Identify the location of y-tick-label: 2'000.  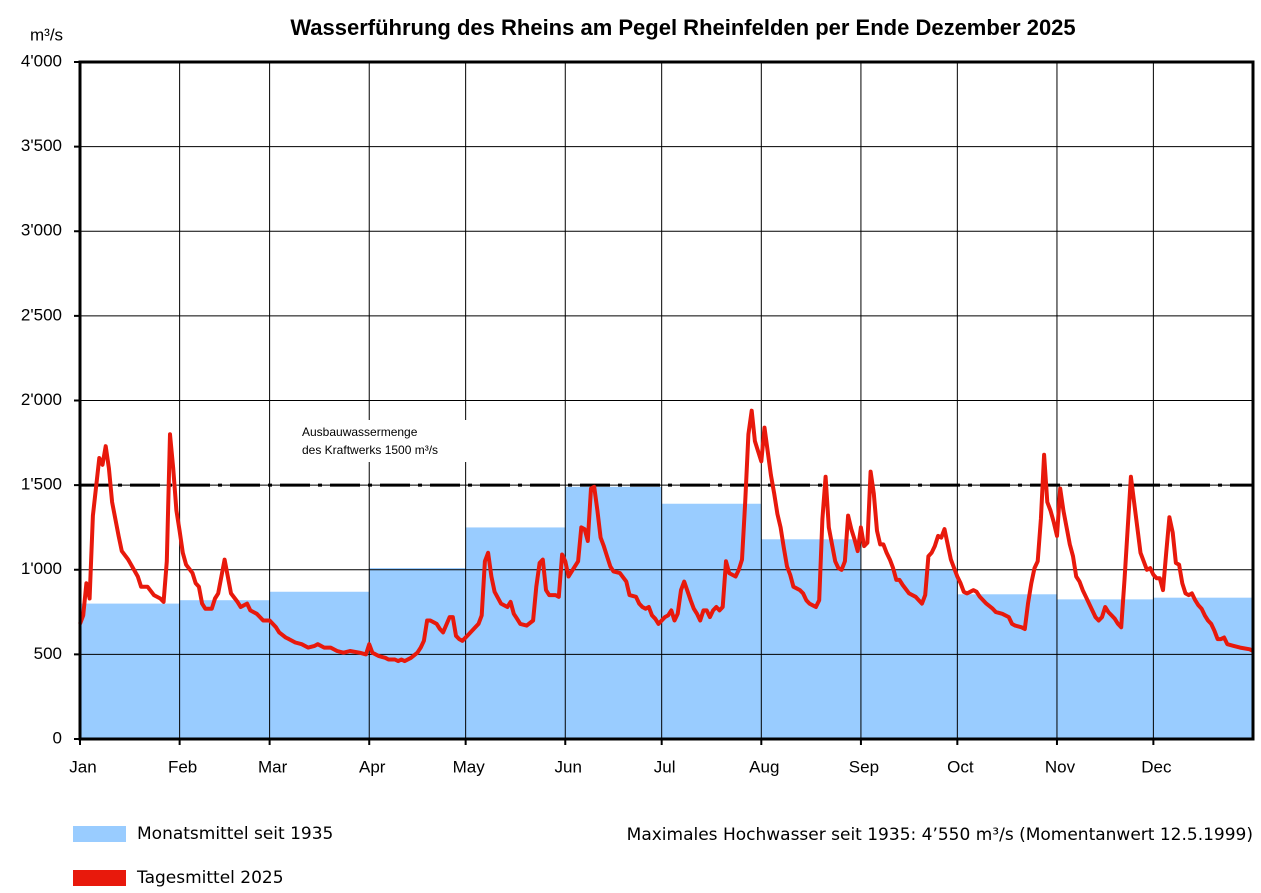
(41, 399).